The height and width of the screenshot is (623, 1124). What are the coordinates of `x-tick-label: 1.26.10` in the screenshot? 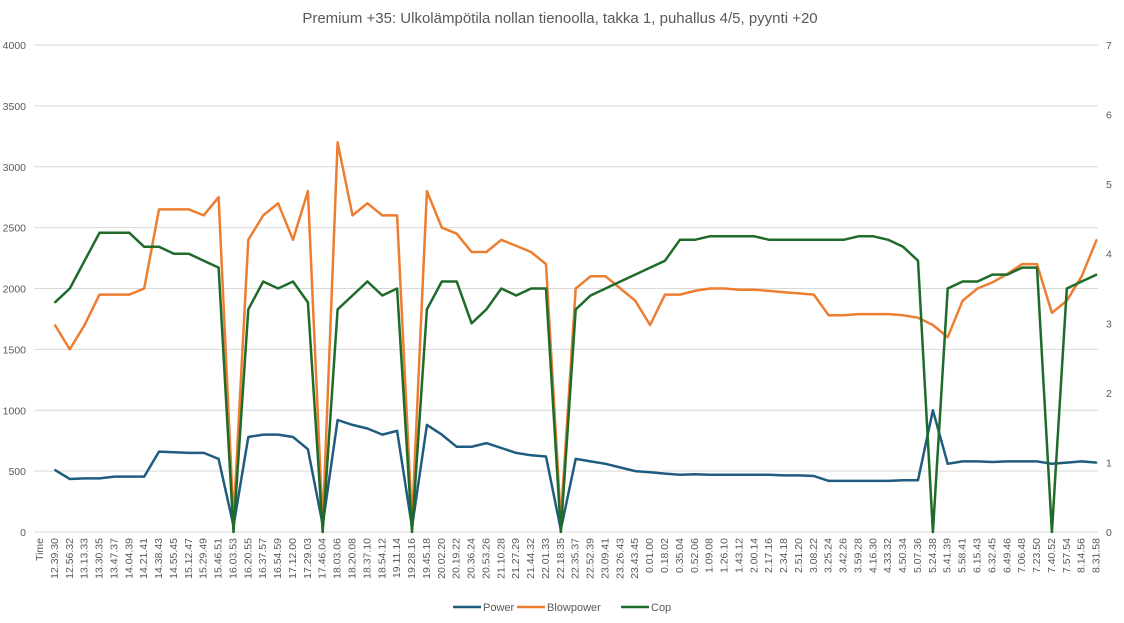 It's located at (725, 555).